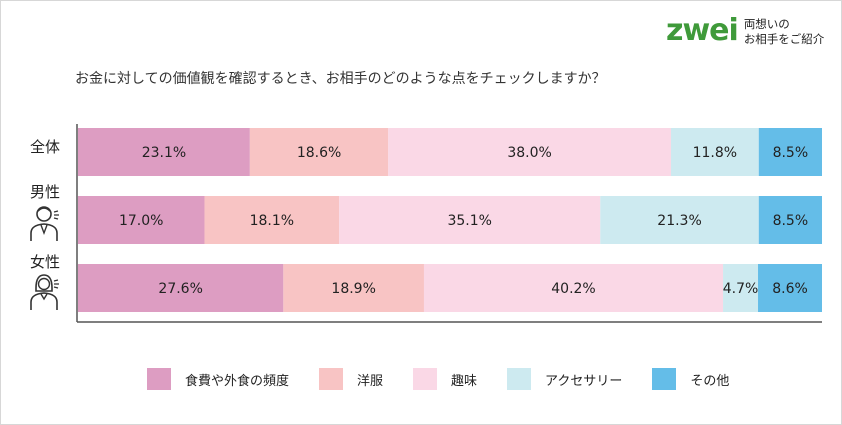 This screenshot has width=842, height=425. What do you see at coordinates (664, 379) in the screenshot?
I see `legend-swatch-other` at bounding box center [664, 379].